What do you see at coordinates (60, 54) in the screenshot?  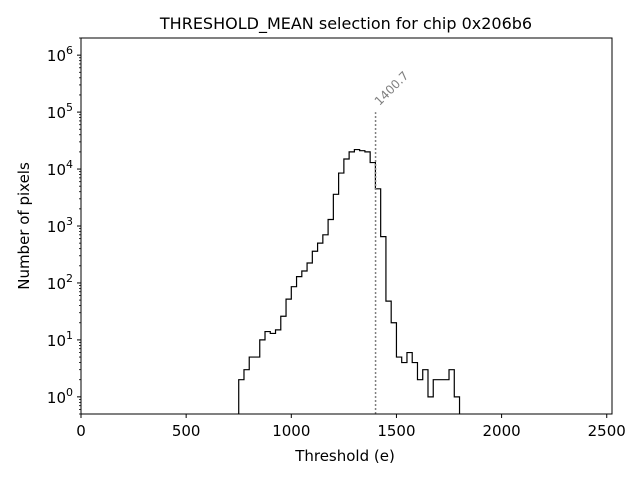 I see `y-tick-label: 10⁶` at bounding box center [60, 54].